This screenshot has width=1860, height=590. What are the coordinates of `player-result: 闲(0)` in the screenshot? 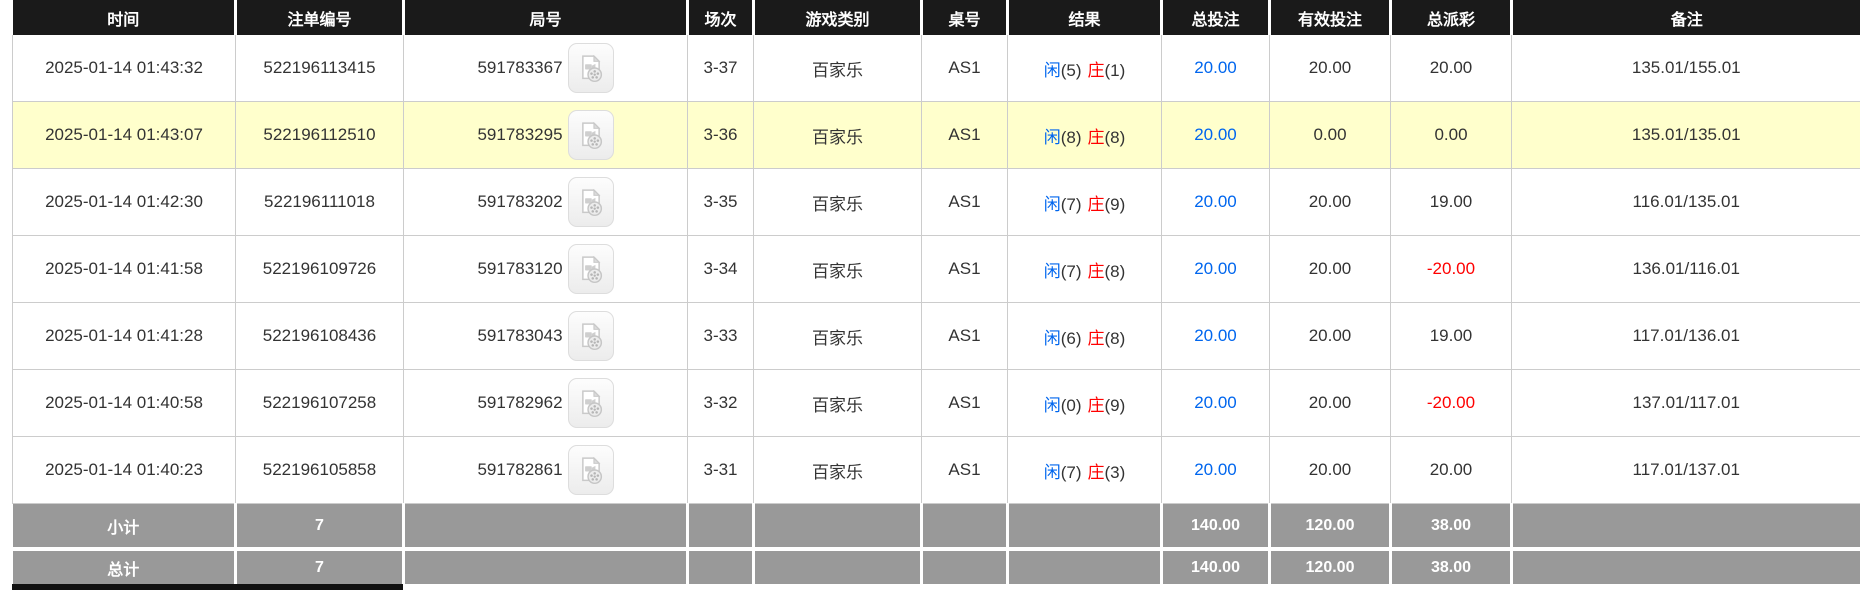 It's located at (1062, 405).